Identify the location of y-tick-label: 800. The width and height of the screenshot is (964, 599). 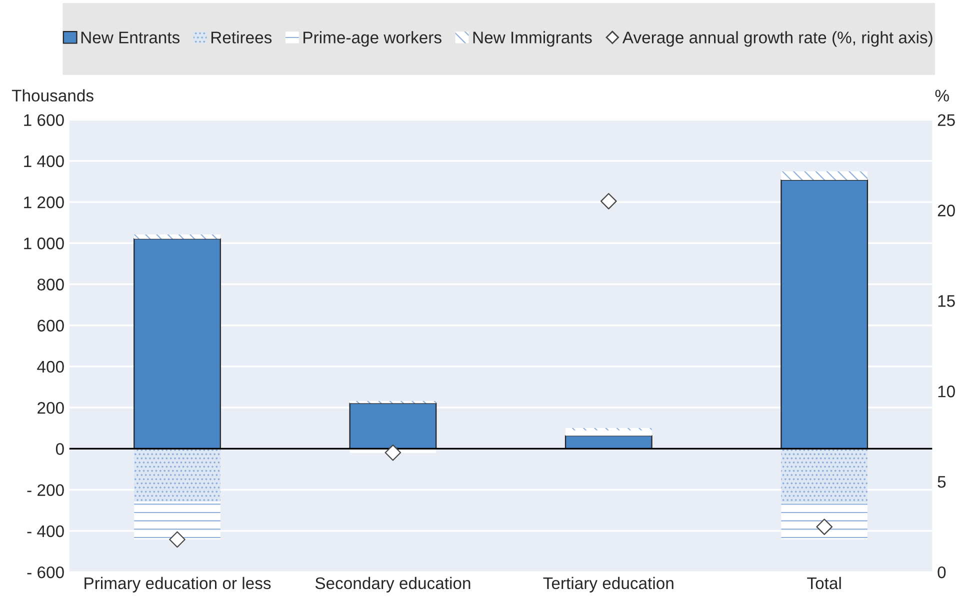
(50, 284).